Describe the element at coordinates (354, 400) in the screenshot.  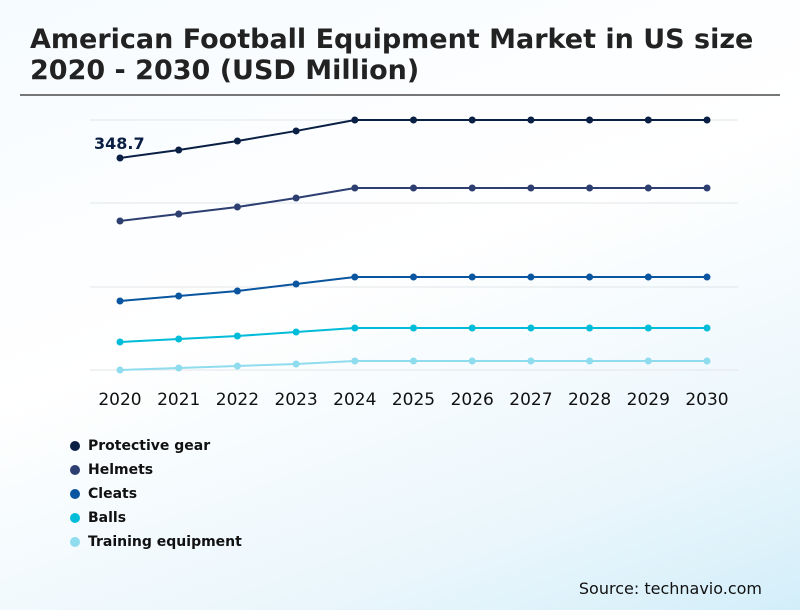
I see `x-tick-label: 2024` at that location.